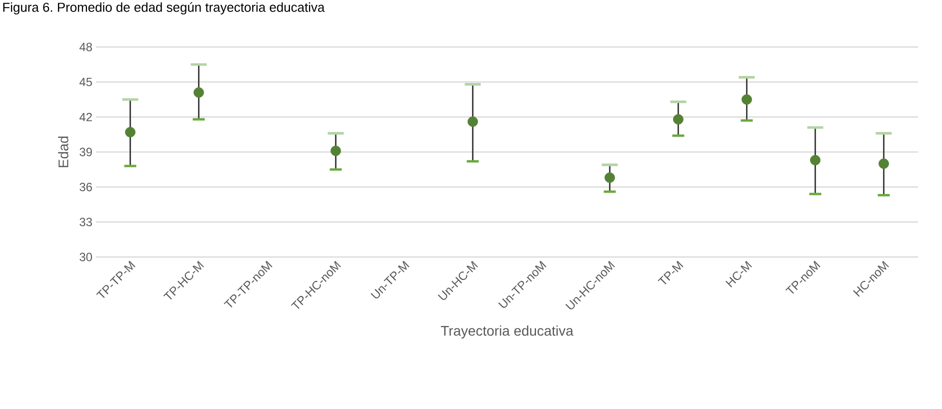 The width and height of the screenshot is (942, 409). Describe the element at coordinates (63, 152) in the screenshot. I see `y-axis-title: Edad` at that location.